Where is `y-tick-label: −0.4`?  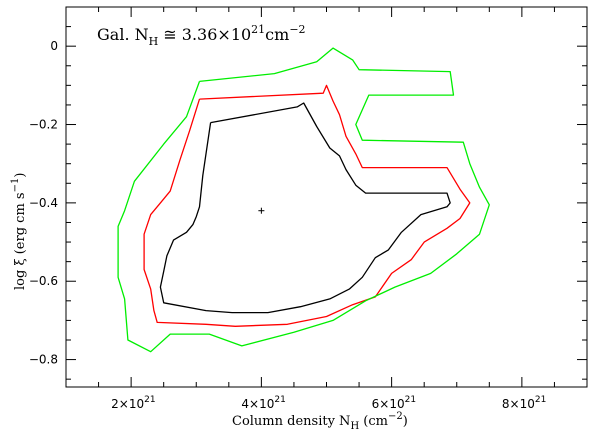 y-tick-label: −0.4 is located at coordinates (43, 203).